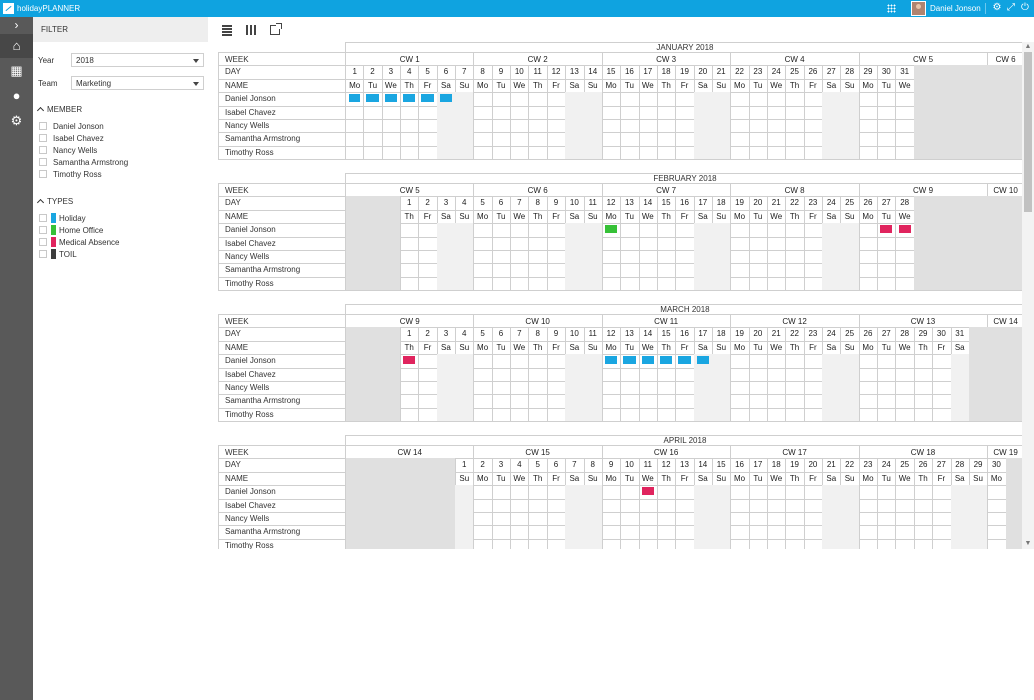  Describe the element at coordinates (1028, 295) in the screenshot. I see `vertical-scrollbar: ▲ ▼` at that location.